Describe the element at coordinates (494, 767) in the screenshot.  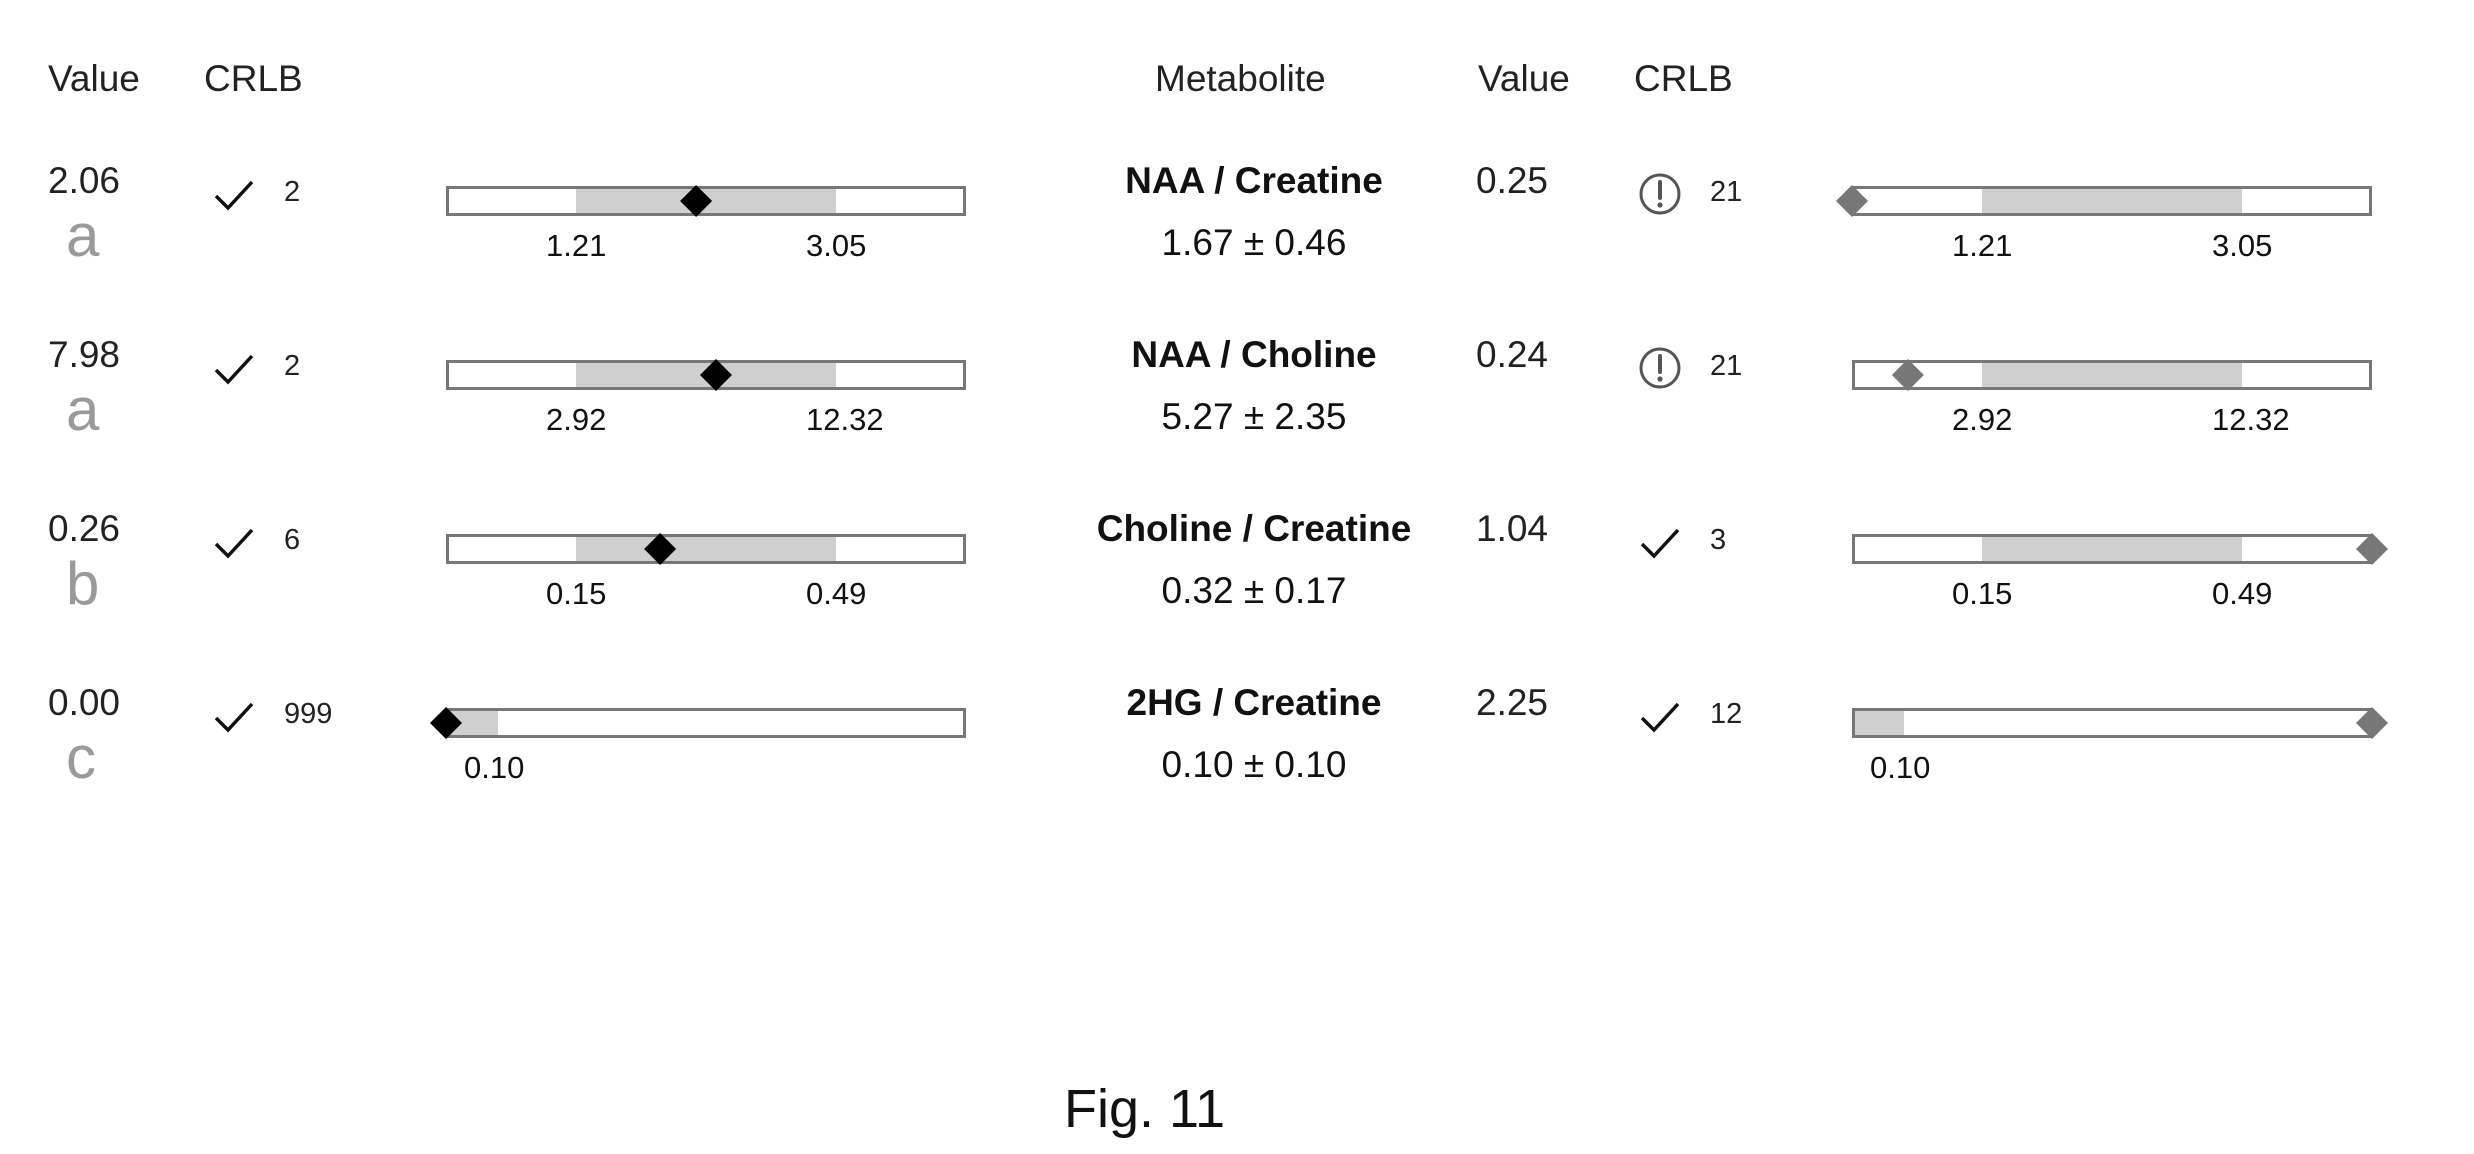
I see `left-min-tick-label: 0.10` at that location.